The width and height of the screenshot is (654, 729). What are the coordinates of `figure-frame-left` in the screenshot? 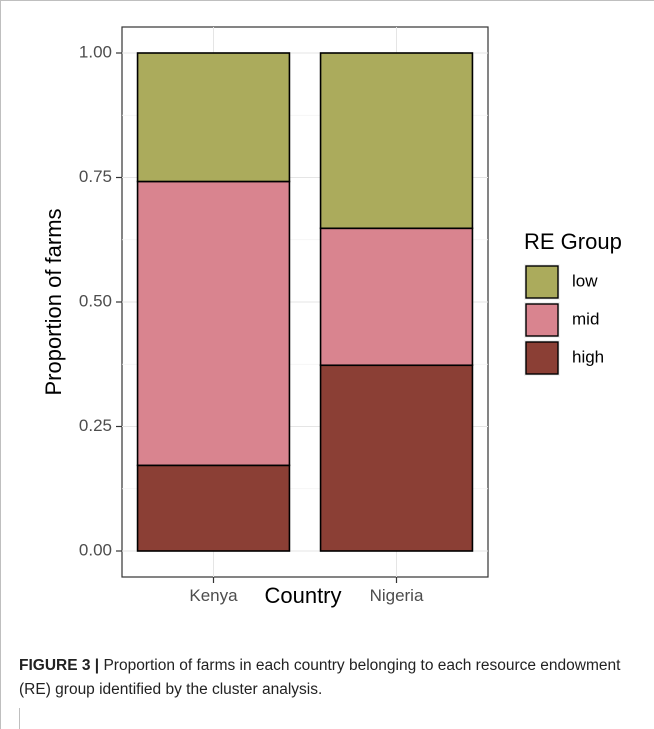 It's located at (0, 364).